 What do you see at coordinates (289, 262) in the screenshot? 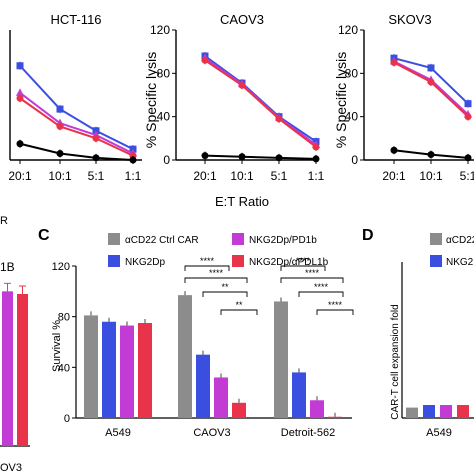
I see `panel-c-legend-label-4: NKG2Dp/αPDL1b` at bounding box center [289, 262].